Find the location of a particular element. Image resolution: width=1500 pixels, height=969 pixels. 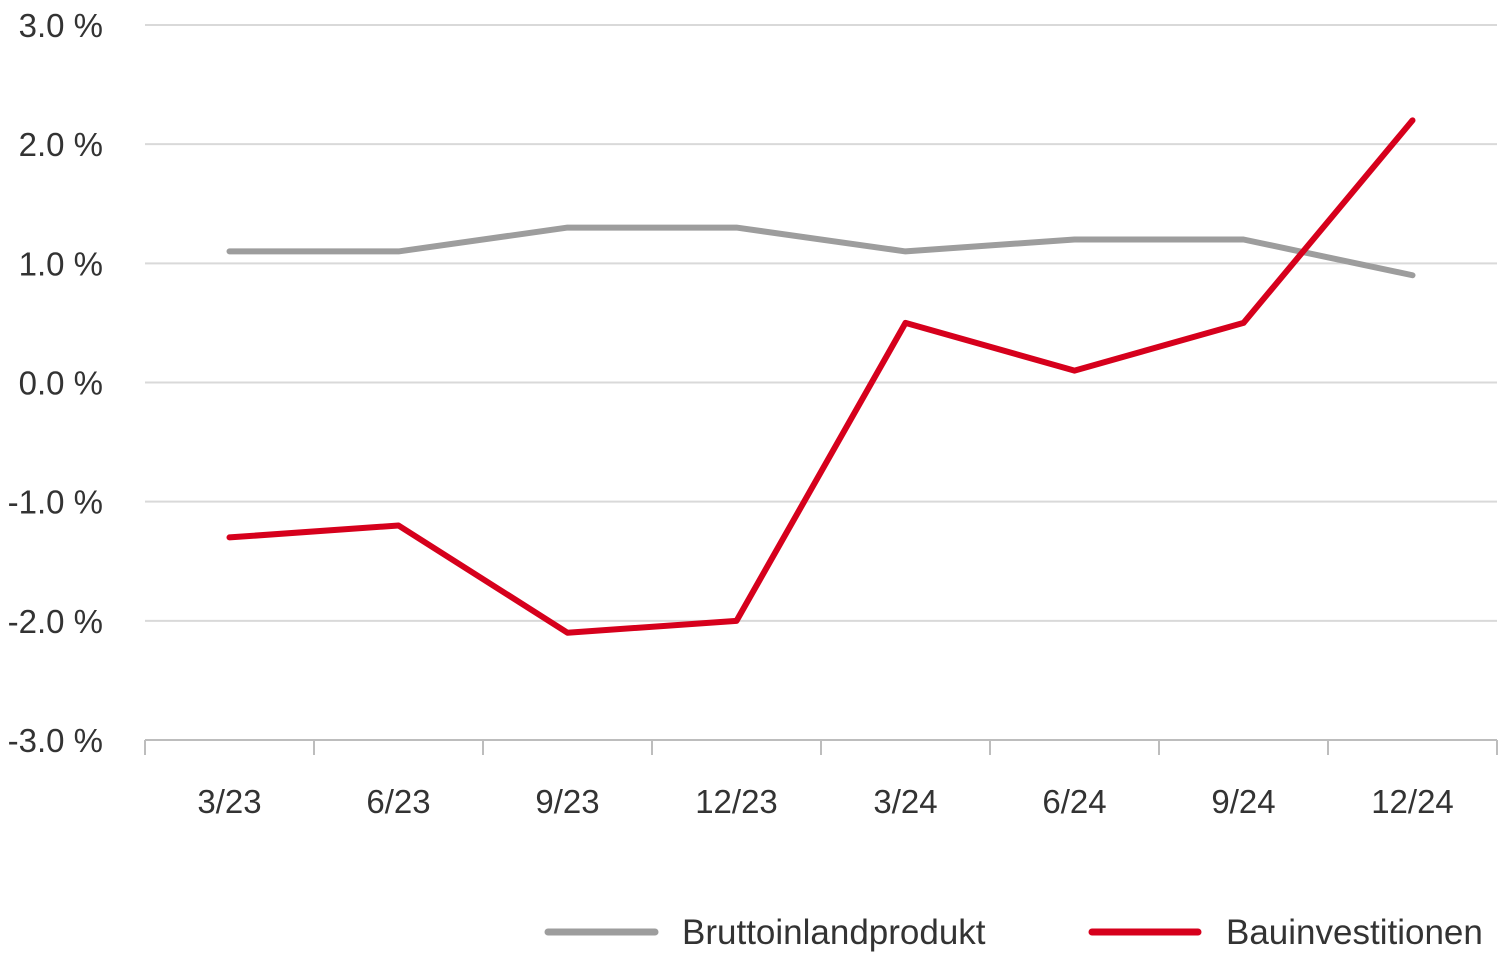

x-tick-label: 12/23 is located at coordinates (736, 801).